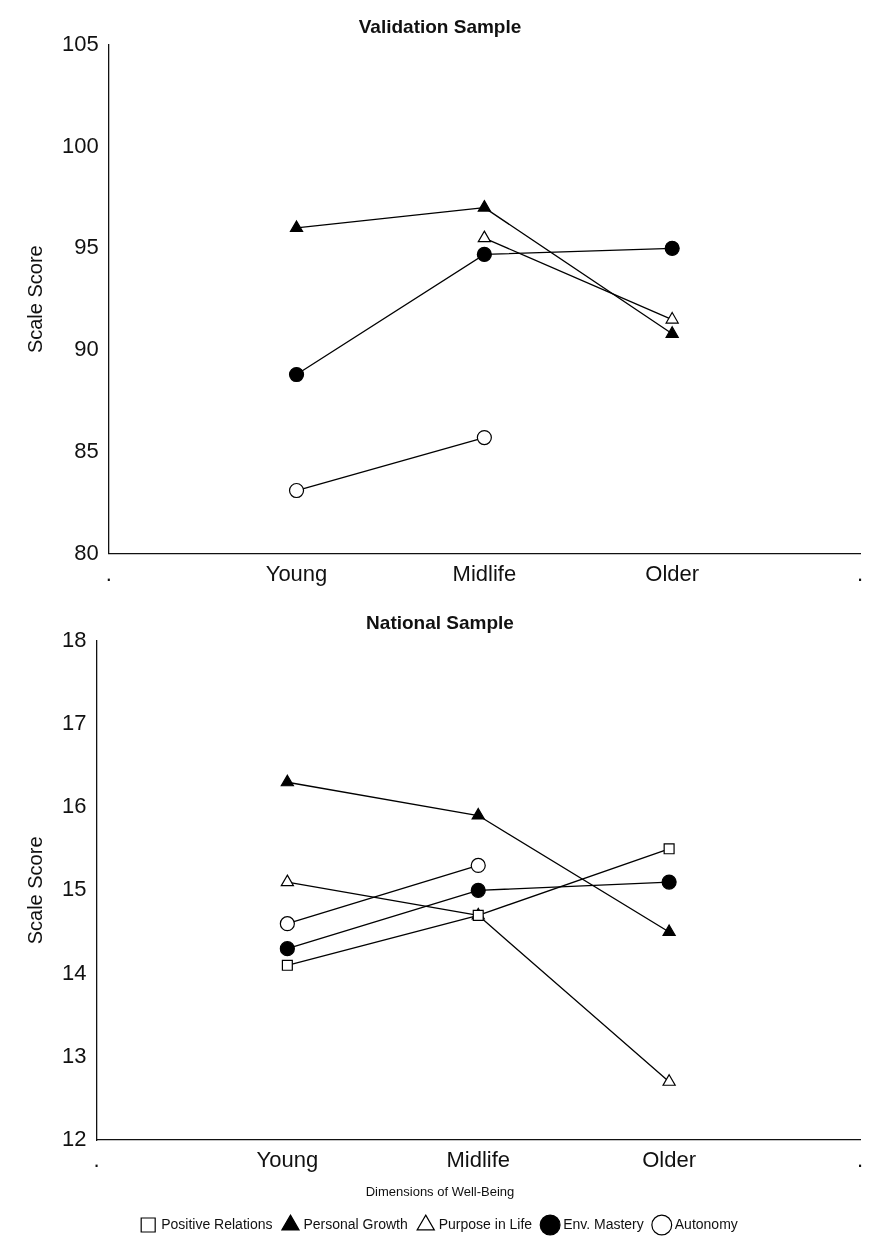 The image size is (892, 1251). I want to click on y-tick-label: 14, so click(74, 972).